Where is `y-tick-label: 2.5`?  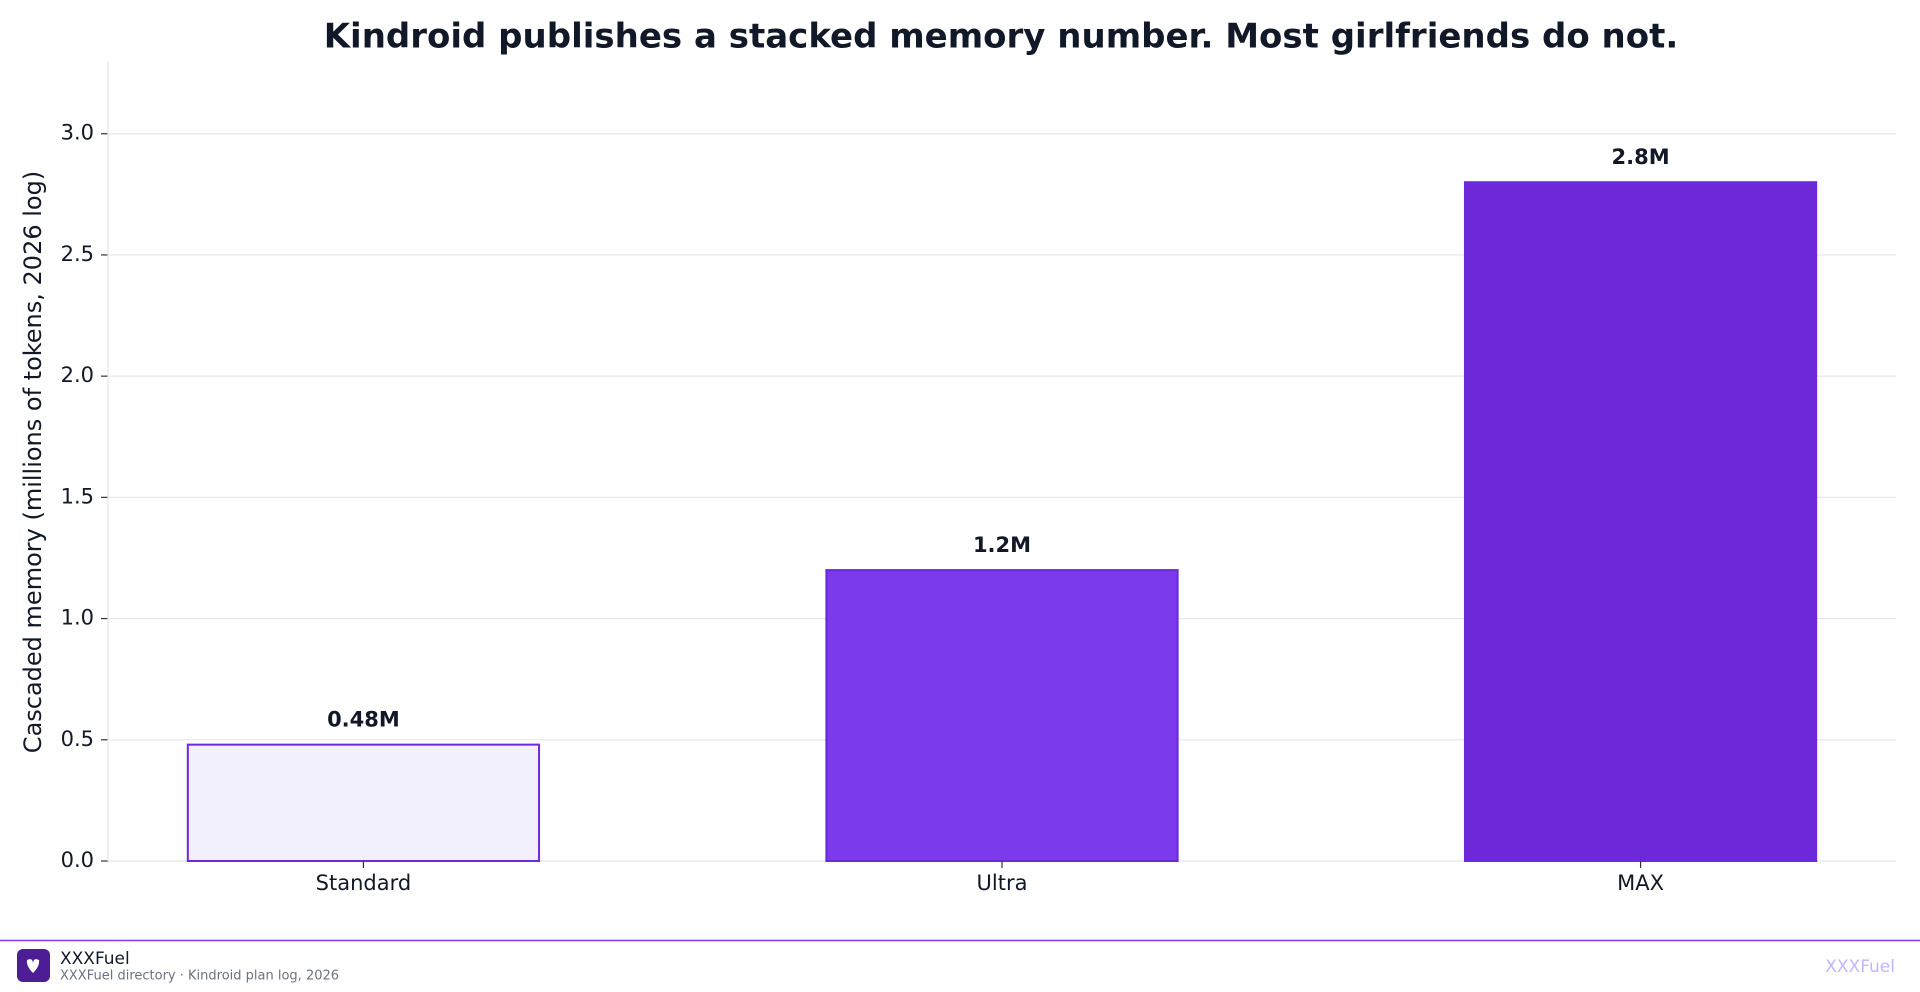 y-tick-label: 2.5 is located at coordinates (77, 254).